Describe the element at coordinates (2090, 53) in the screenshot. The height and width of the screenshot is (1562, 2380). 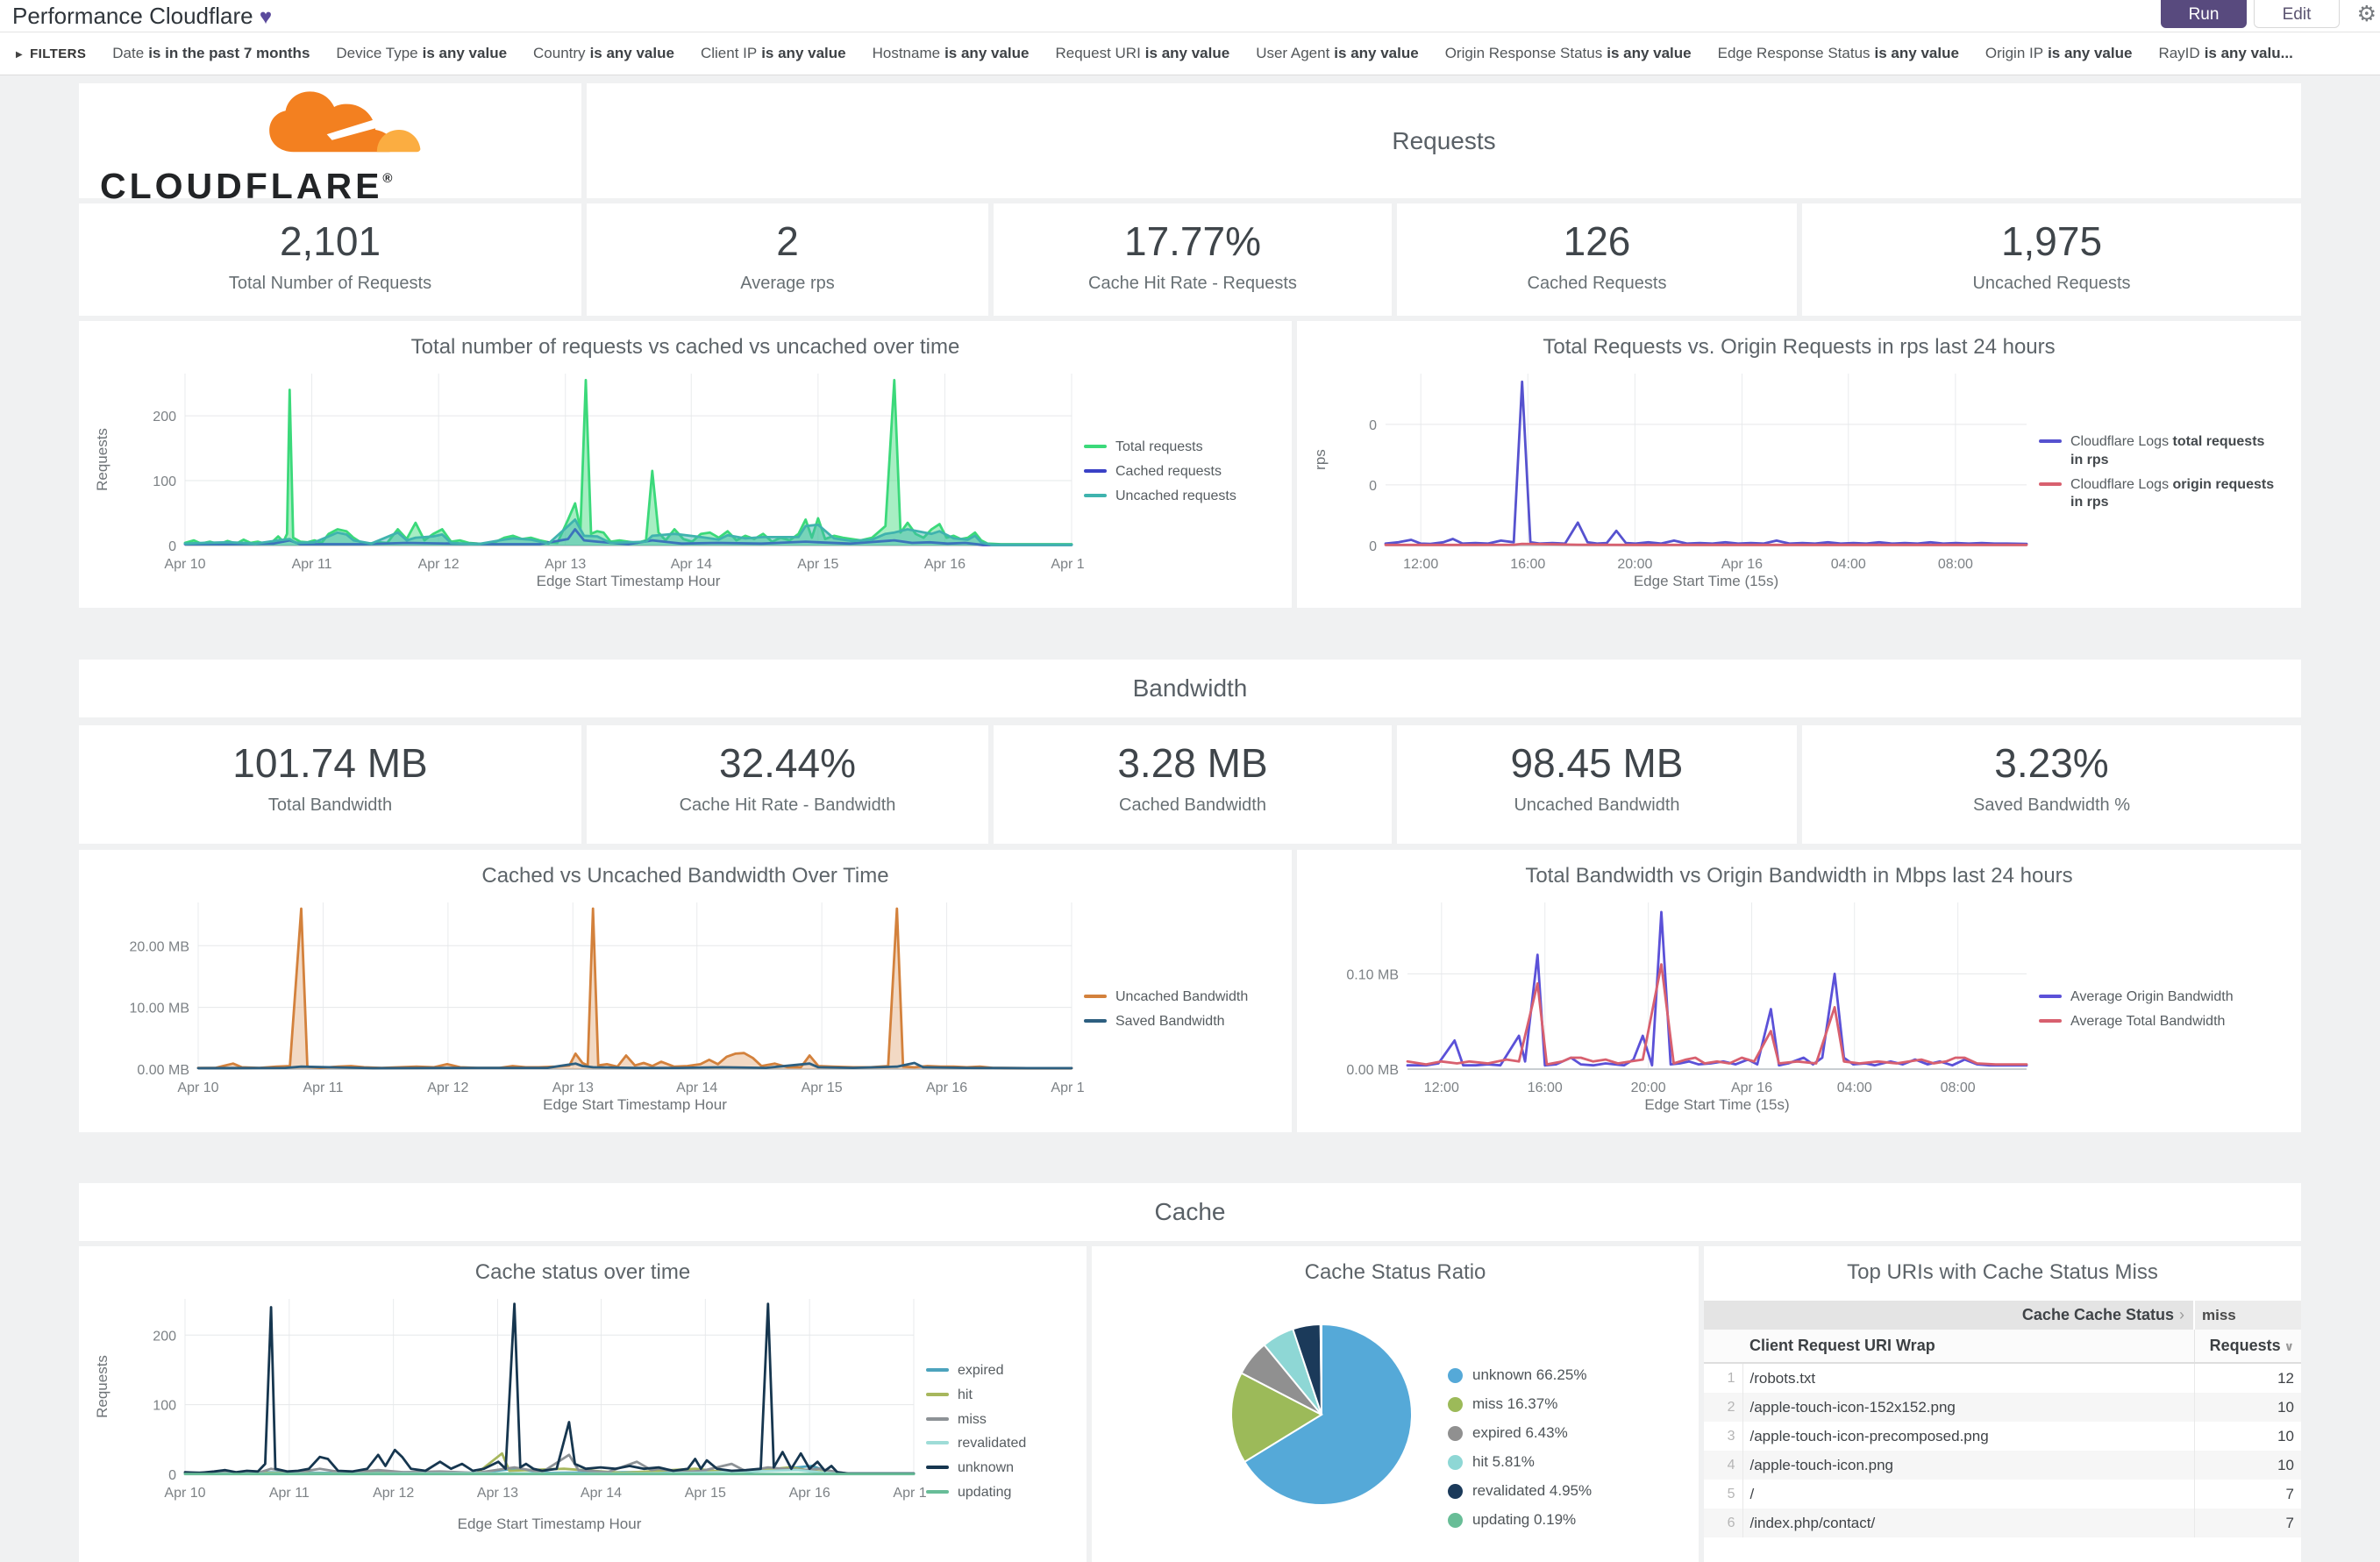
I see `filter-value: is any value` at that location.